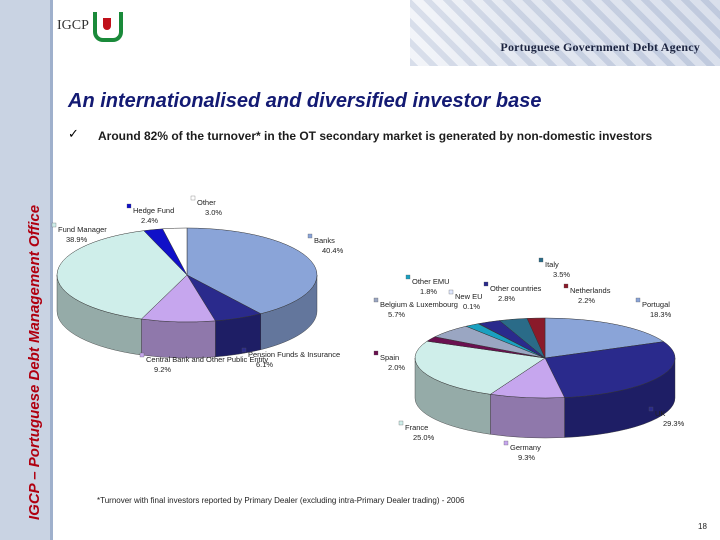 This screenshot has width=720, height=540. What do you see at coordinates (26, 270) in the screenshot?
I see `sidebar: IGCP – Portuguese Debt Management Office` at bounding box center [26, 270].